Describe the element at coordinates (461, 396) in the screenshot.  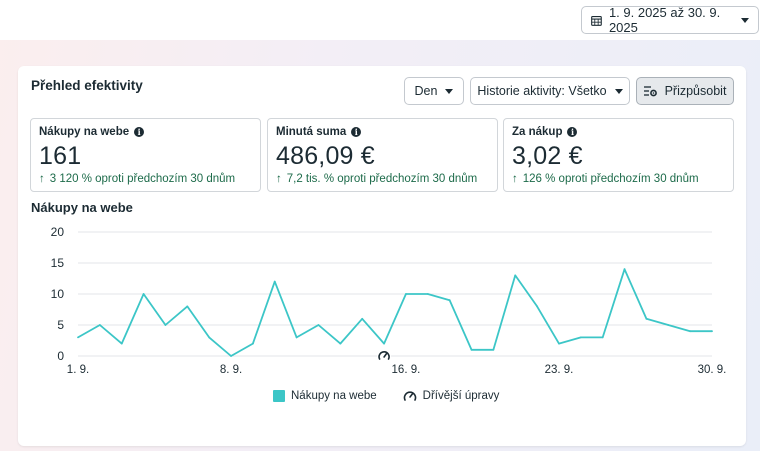
I see `legend-label: Dřívější úpravy` at that location.